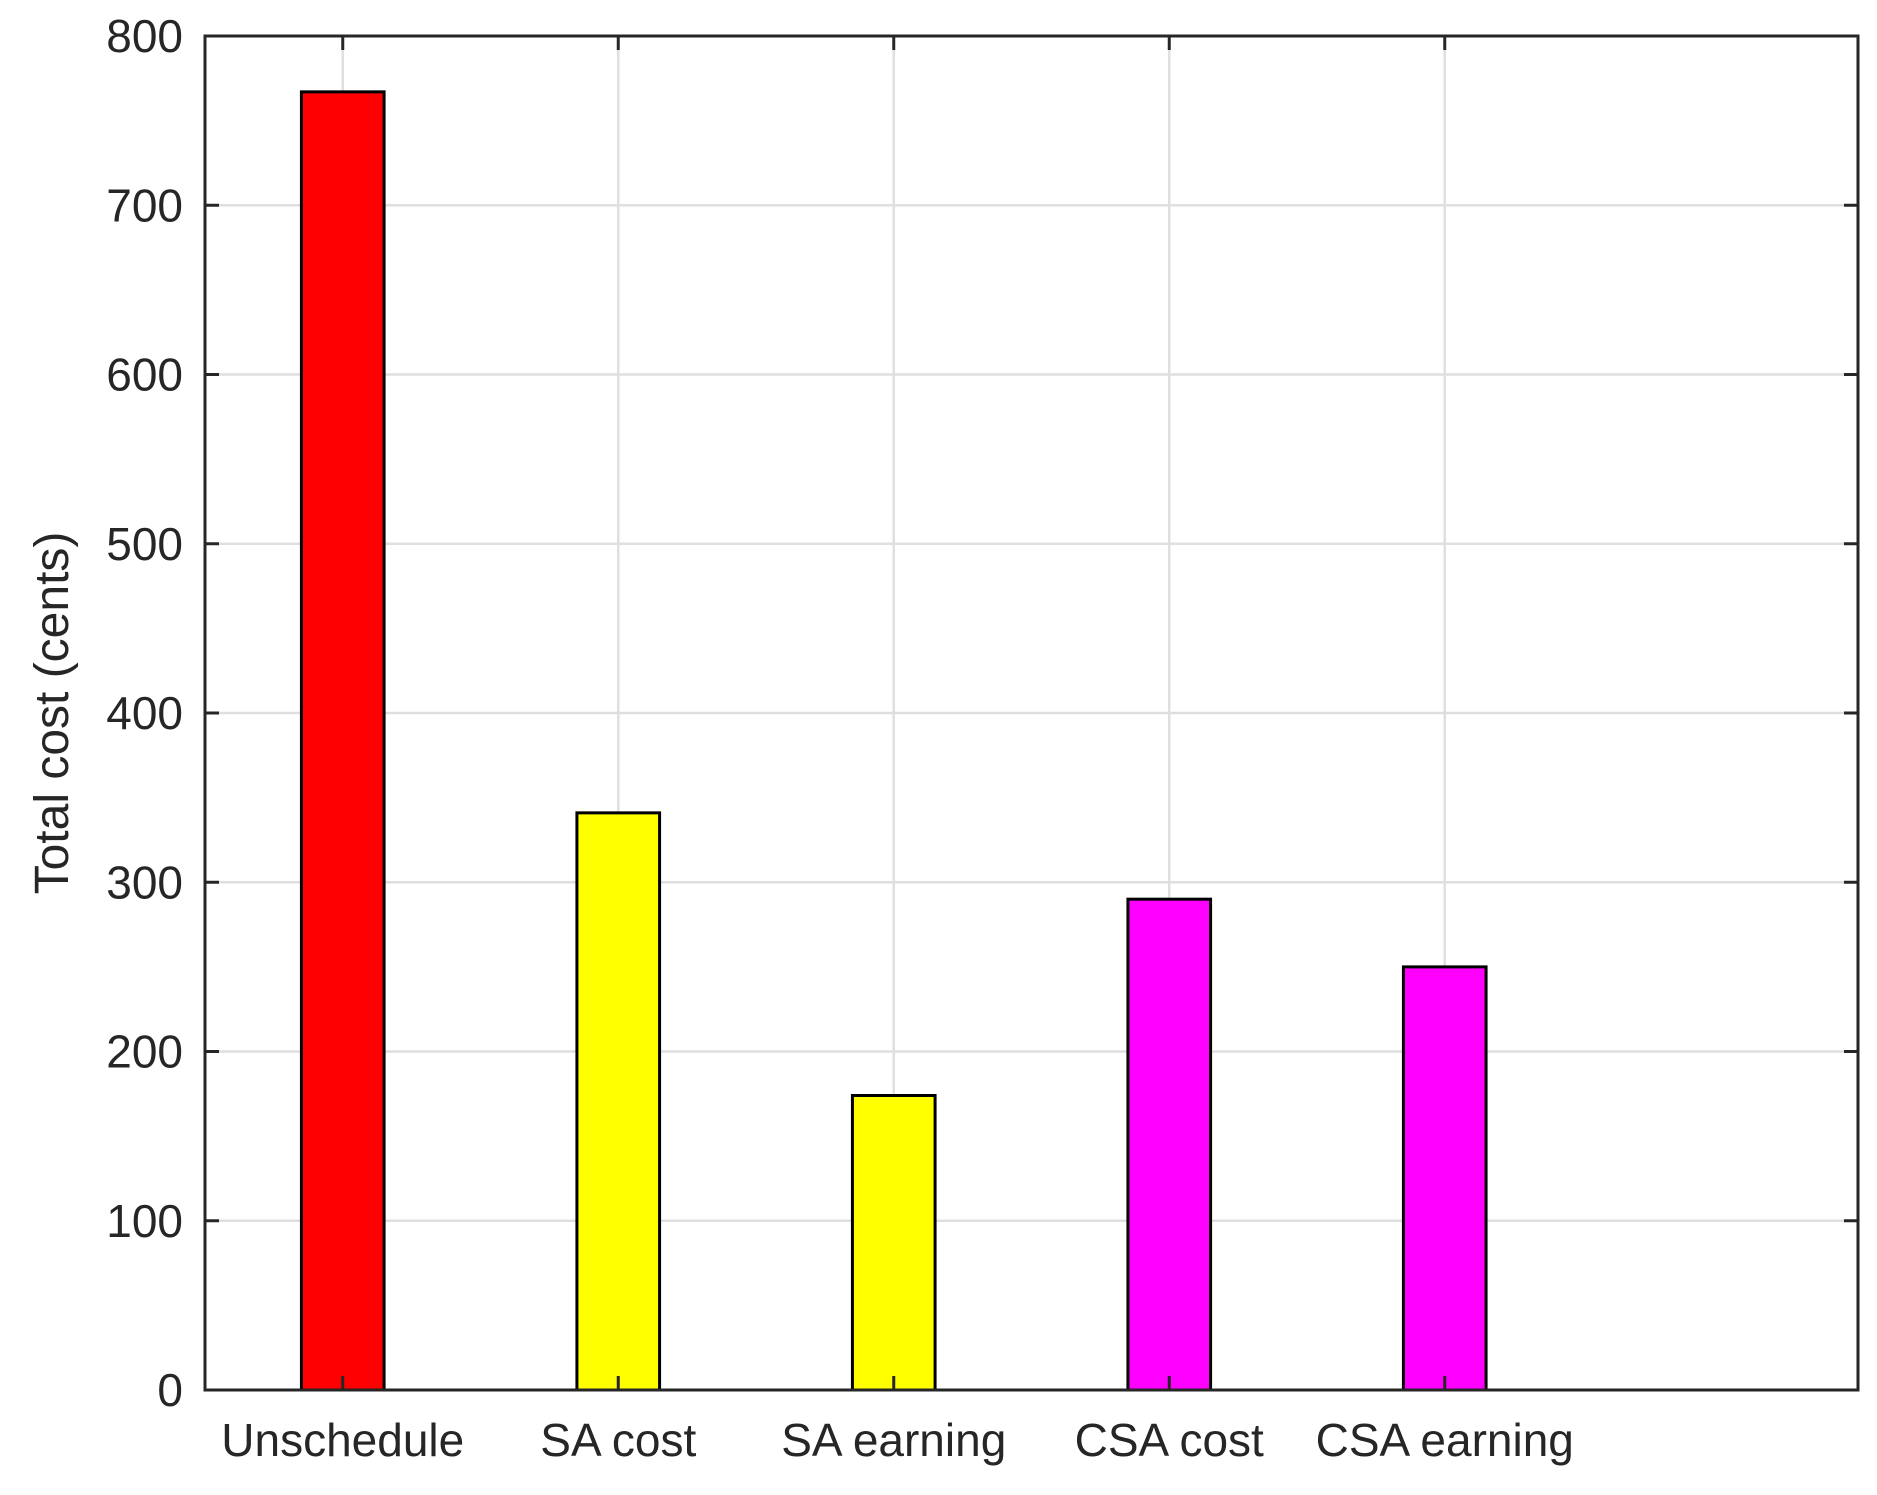 Image resolution: width=1877 pixels, height=1495 pixels. What do you see at coordinates (52, 713) in the screenshot?
I see `y-axis-title: Total cost (cents)` at bounding box center [52, 713].